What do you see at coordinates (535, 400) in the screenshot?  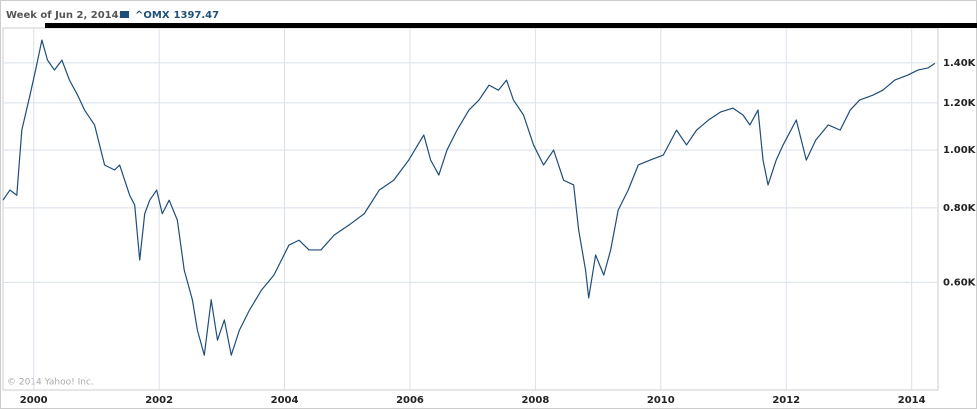 I see `x-tick-label: 2008` at bounding box center [535, 400].